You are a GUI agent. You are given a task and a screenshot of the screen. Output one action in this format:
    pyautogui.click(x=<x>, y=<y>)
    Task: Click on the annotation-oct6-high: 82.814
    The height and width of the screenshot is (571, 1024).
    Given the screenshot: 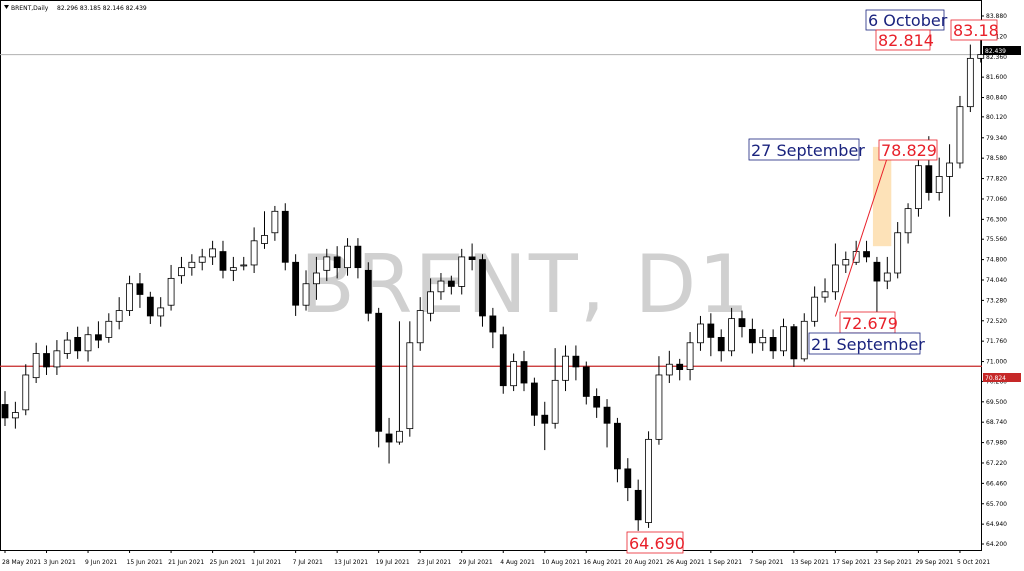 What is the action you would take?
    pyautogui.click(x=904, y=40)
    